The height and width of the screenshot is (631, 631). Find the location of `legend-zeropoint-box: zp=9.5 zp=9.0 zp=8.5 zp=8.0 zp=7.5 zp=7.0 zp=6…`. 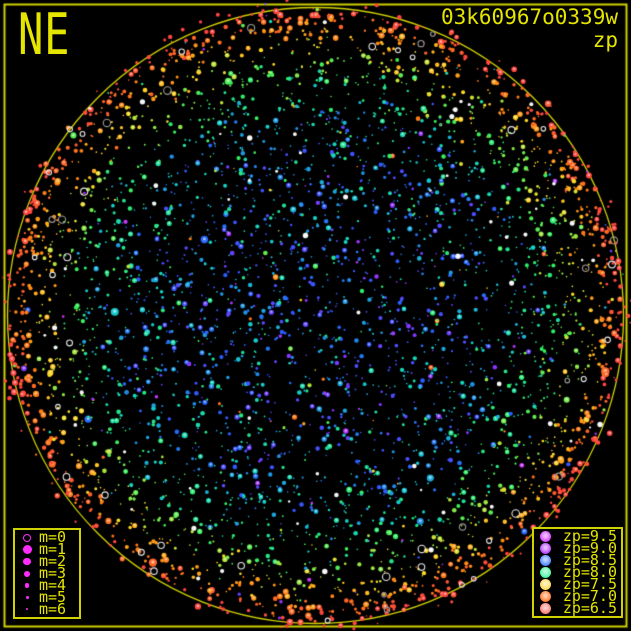

legend-zeropoint-box: zp=9.5 zp=9.0 zp=8.5 zp=8.0 zp=7.5 zp=7.0 zp=6… is located at coordinates (577, 573).